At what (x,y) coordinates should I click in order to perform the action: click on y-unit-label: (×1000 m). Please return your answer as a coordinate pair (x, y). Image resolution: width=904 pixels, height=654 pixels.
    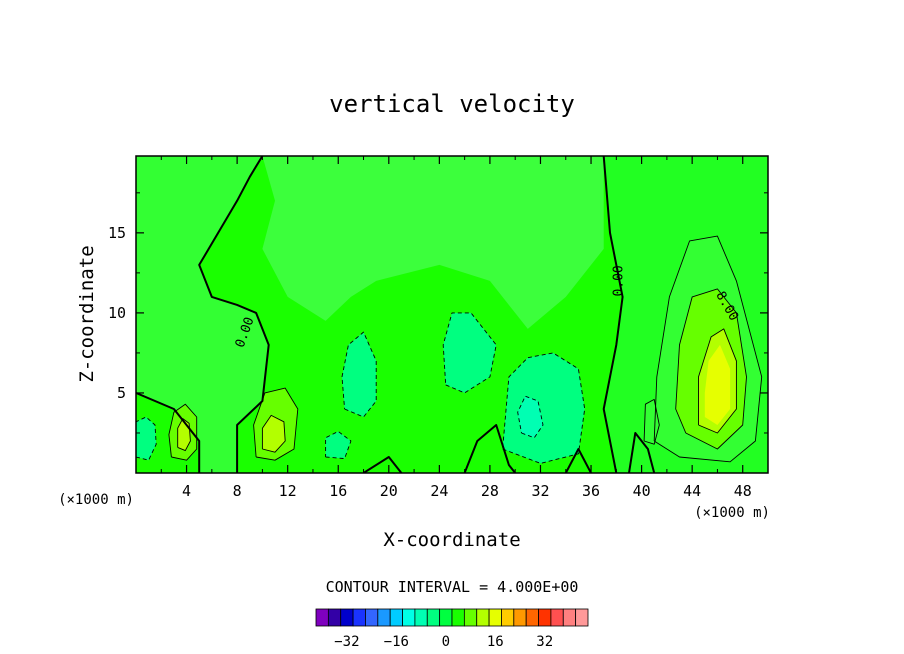
    Looking at the image, I should click on (732, 513).